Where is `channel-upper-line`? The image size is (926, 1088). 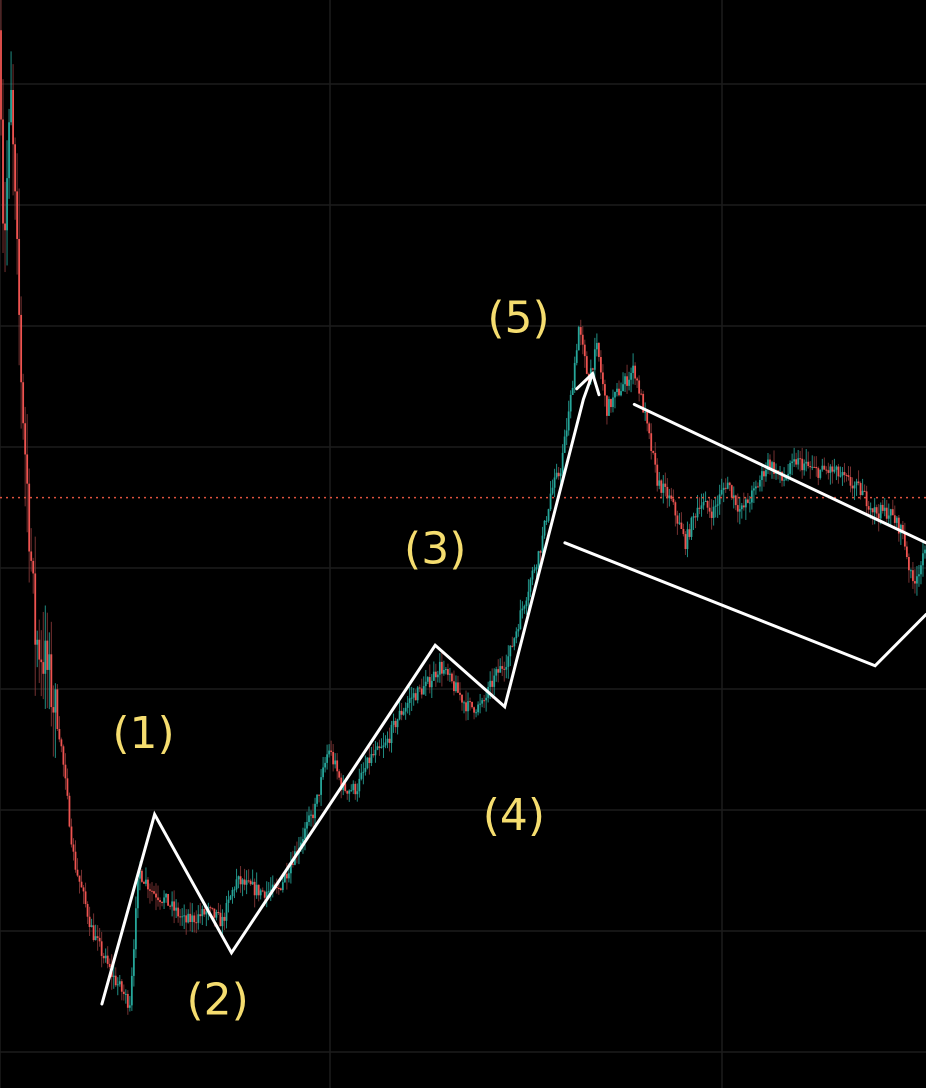 channel-upper-line is located at coordinates (779, 473).